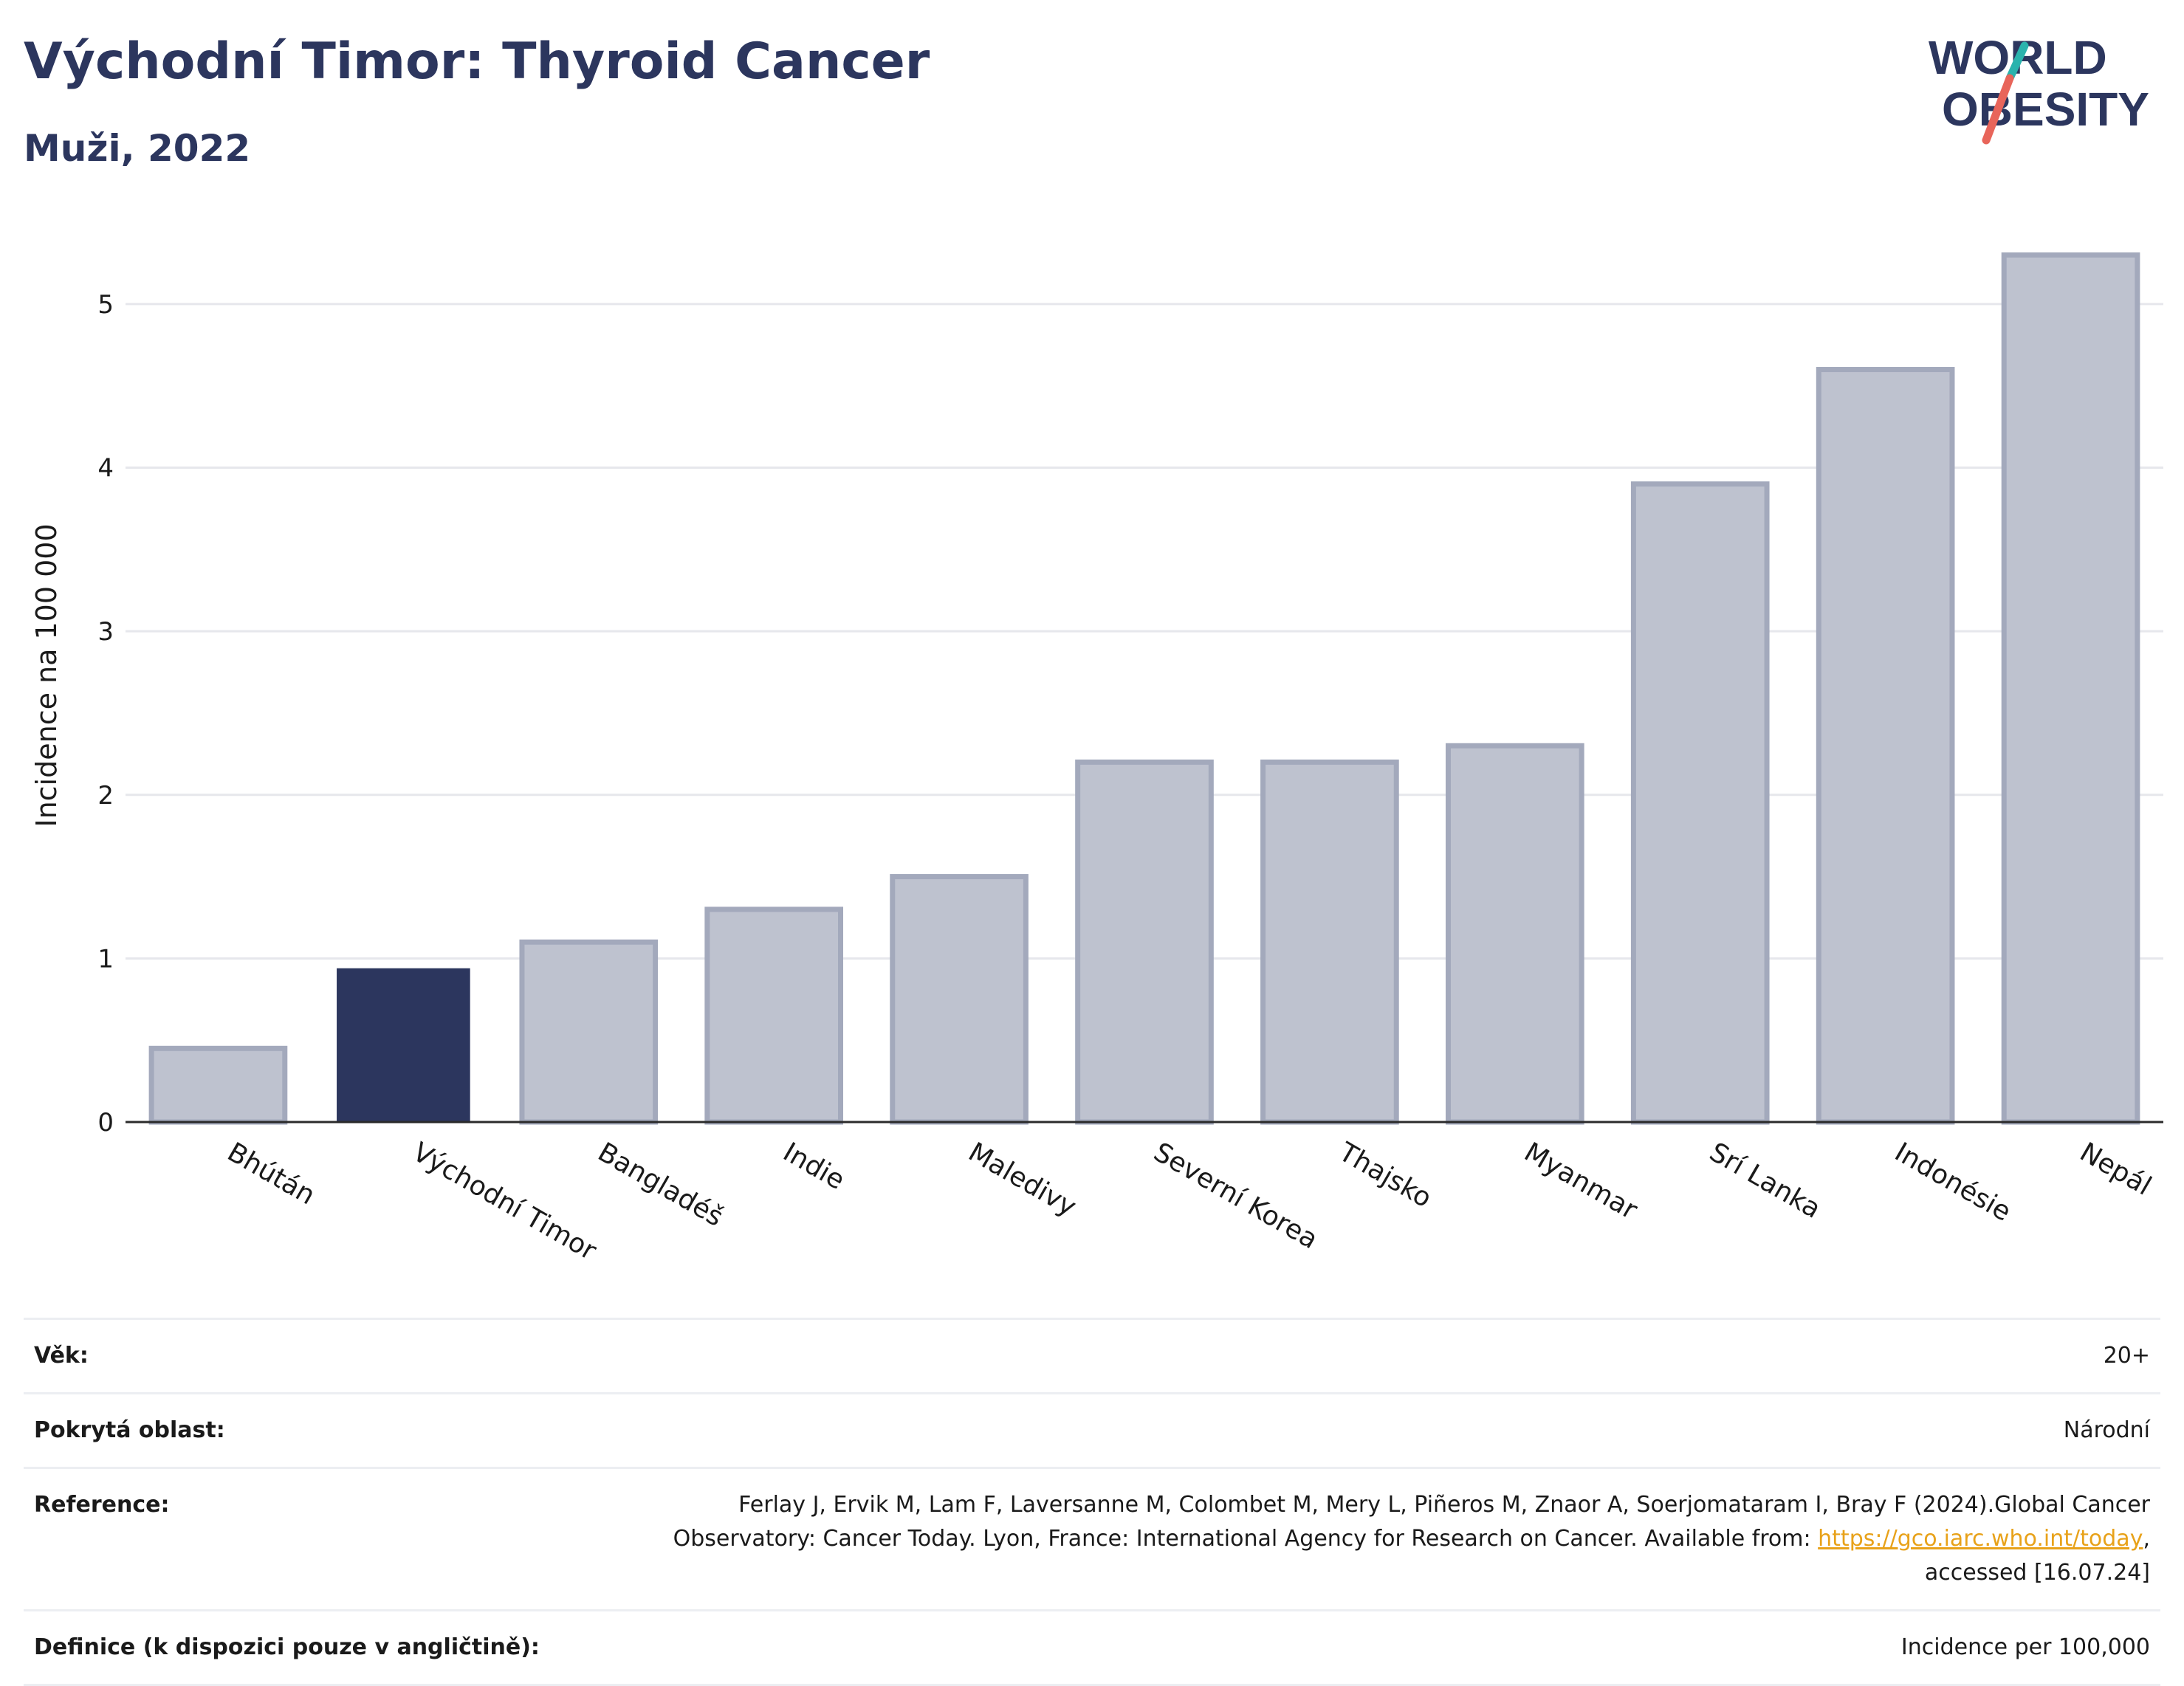  What do you see at coordinates (62, 1356) in the screenshot?
I see `info-label-age: Věk:` at bounding box center [62, 1356].